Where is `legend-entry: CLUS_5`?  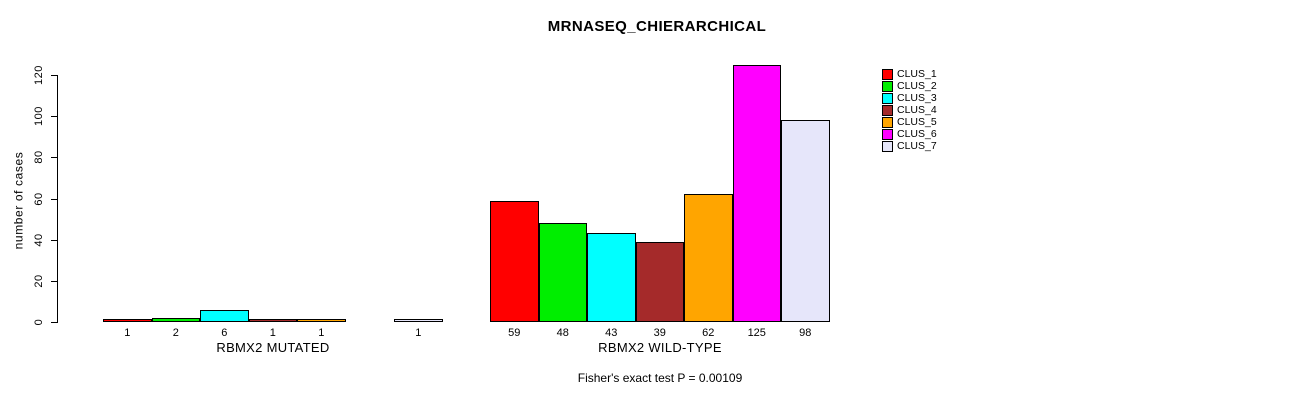 legend-entry: CLUS_5 is located at coordinates (909, 122).